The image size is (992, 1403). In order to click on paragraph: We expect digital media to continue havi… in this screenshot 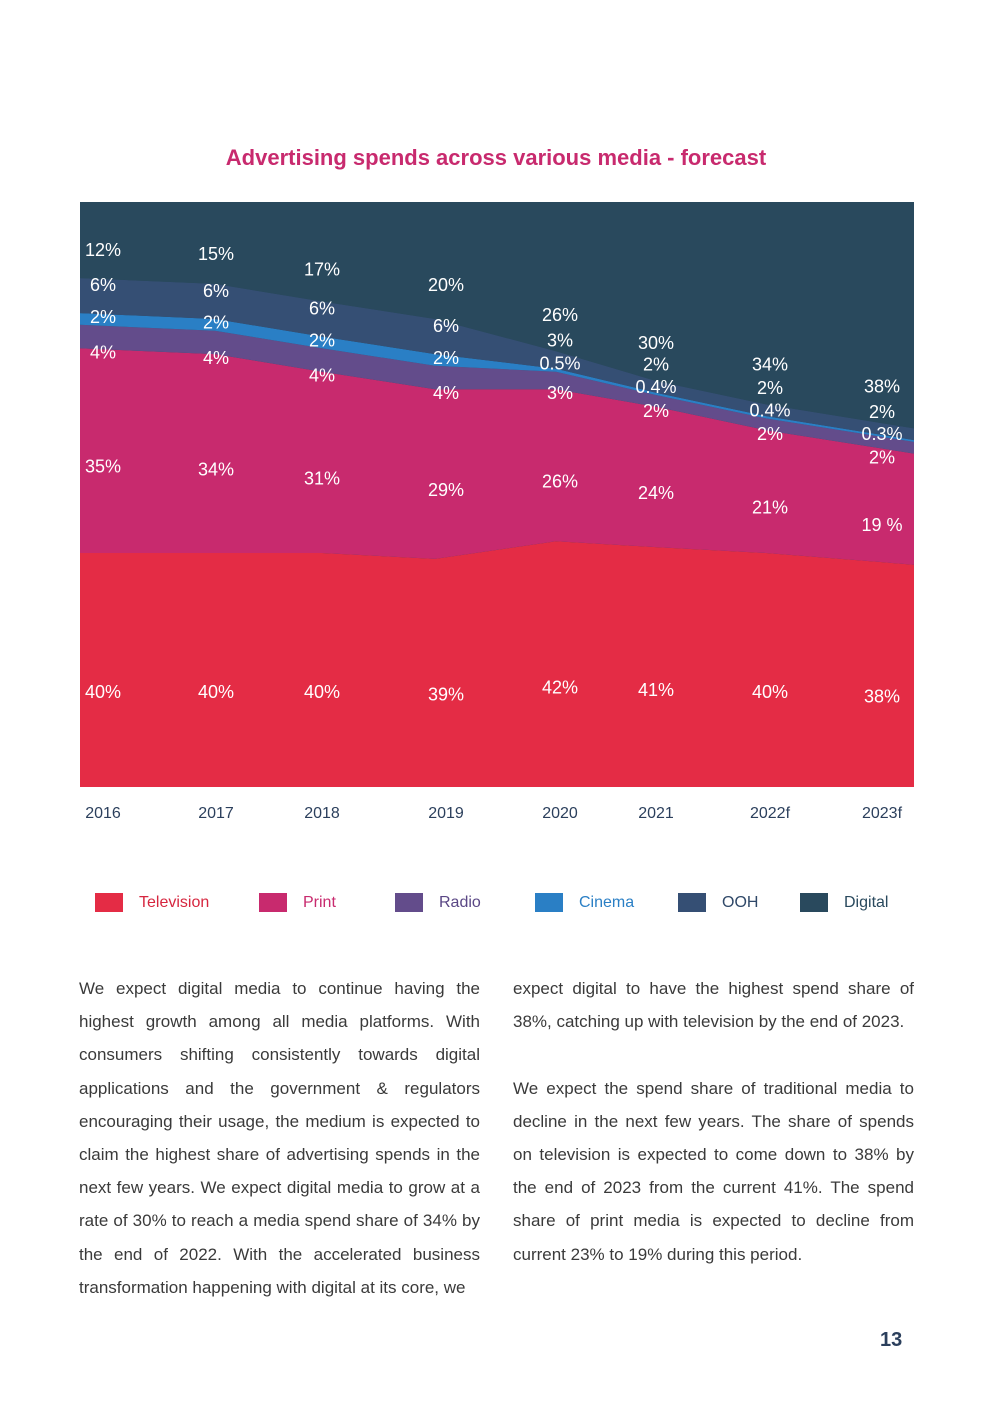, I will do `click(279, 1138)`.